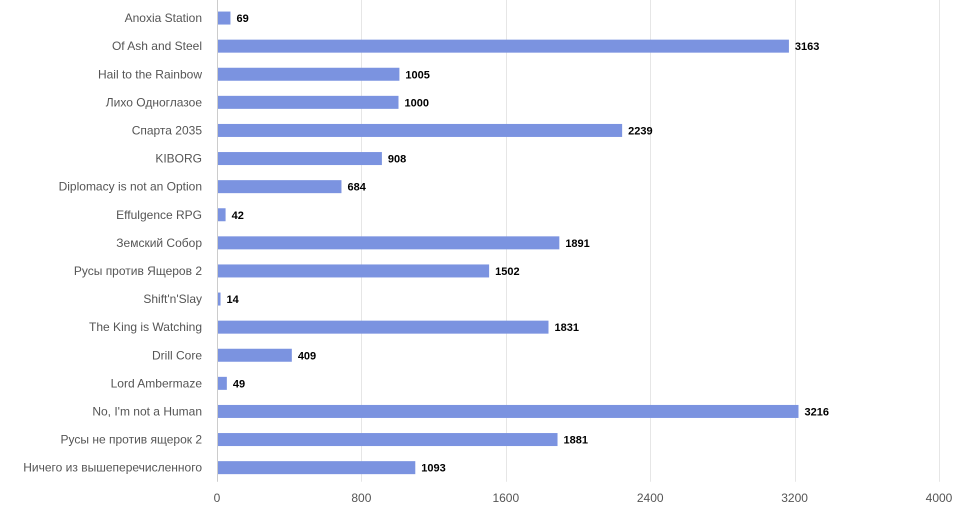  Describe the element at coordinates (172, 299) in the screenshot. I see `category-label: Shift'n'Slay` at that location.